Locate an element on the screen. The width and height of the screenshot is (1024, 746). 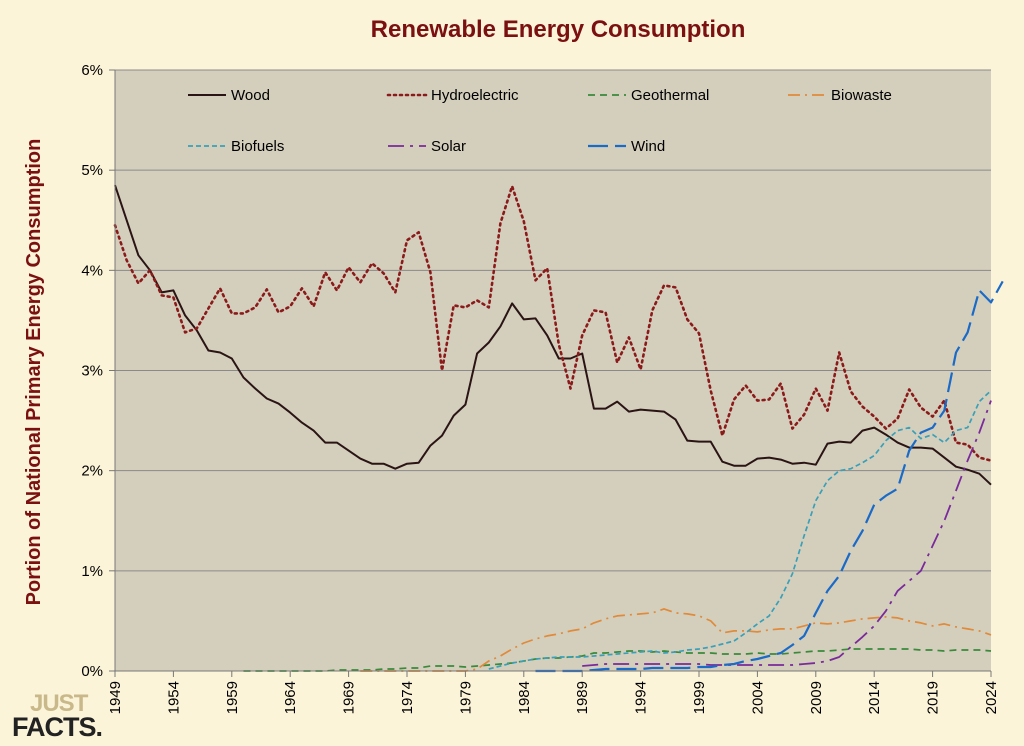
x-tick-label: 1989 is located at coordinates (582, 697).